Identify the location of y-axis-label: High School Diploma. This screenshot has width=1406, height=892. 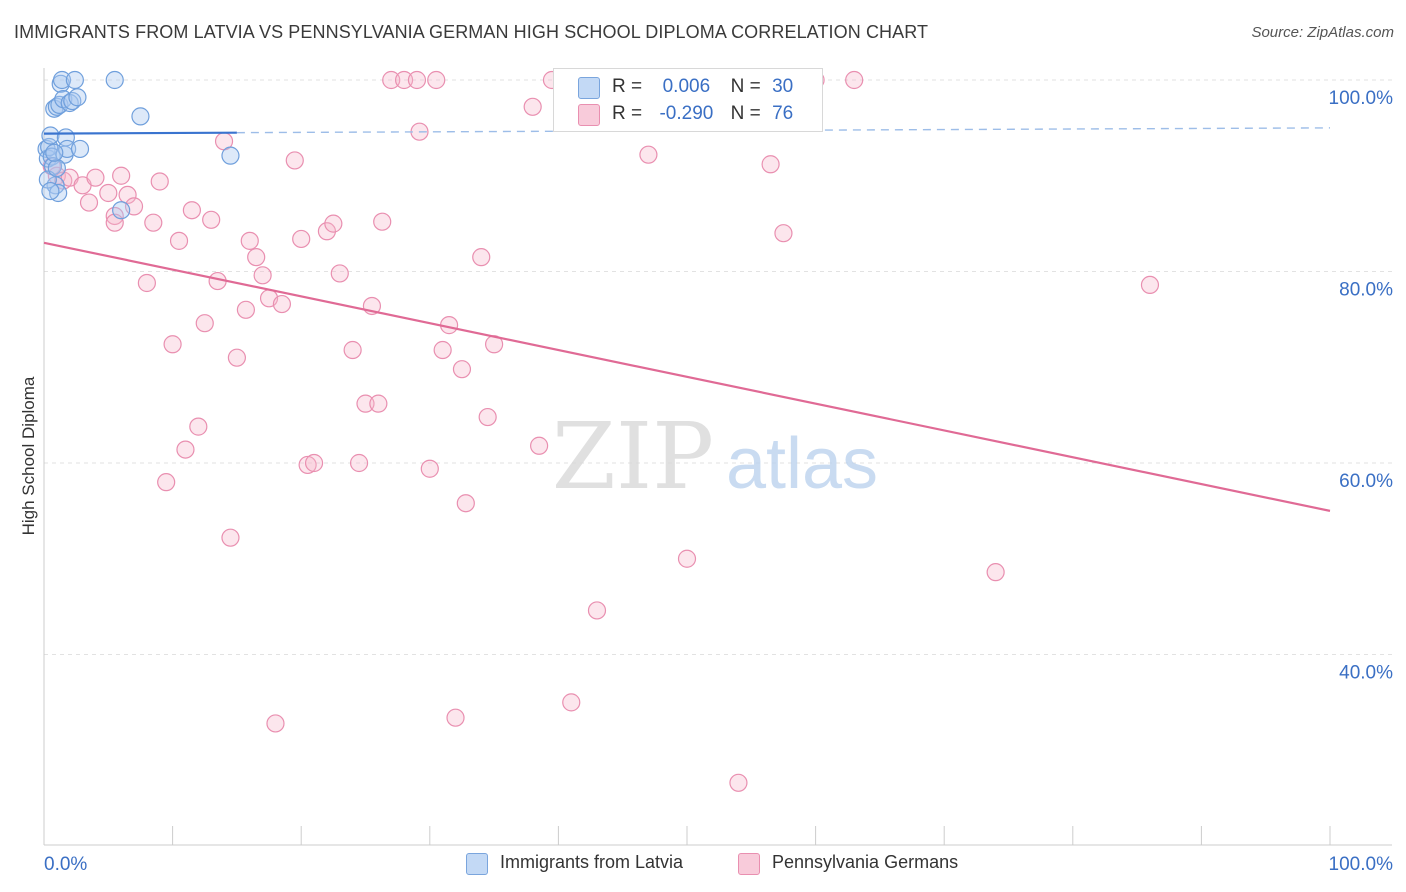
(28, 455).